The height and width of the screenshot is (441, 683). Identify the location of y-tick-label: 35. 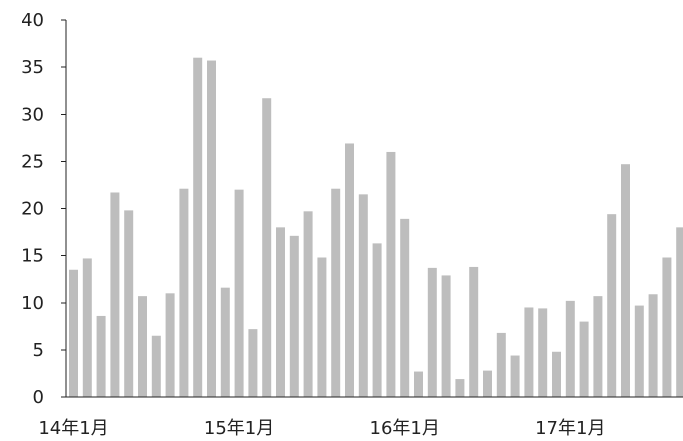
(32, 67).